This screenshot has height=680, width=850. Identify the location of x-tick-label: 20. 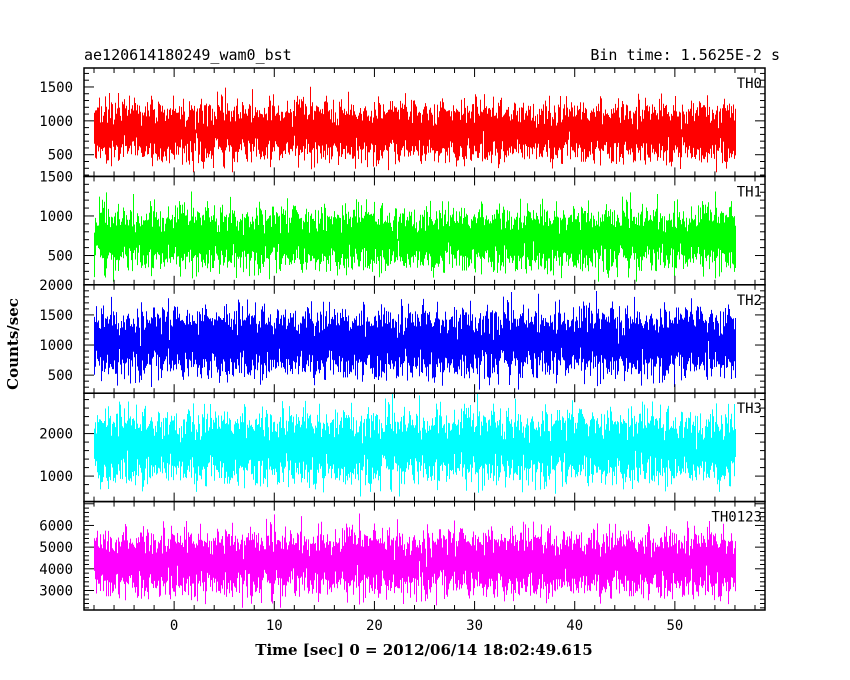
(374, 626).